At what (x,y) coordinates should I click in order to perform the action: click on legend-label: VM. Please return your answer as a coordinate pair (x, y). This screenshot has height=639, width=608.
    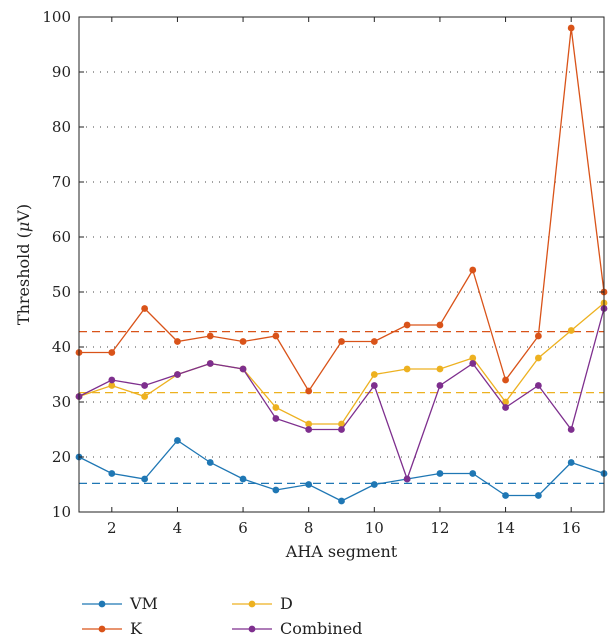
    Looking at the image, I should click on (143, 603).